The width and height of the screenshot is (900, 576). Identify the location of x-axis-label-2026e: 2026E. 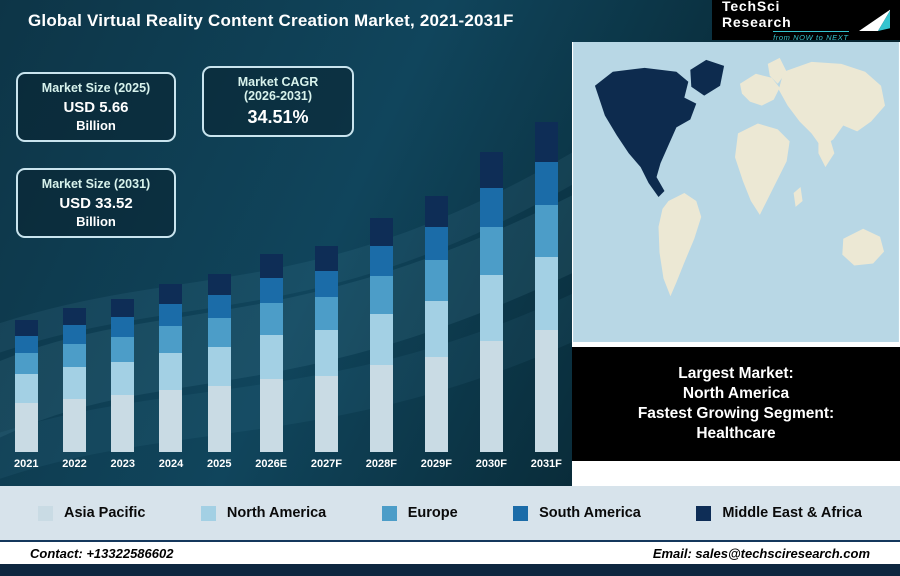
(271, 464).